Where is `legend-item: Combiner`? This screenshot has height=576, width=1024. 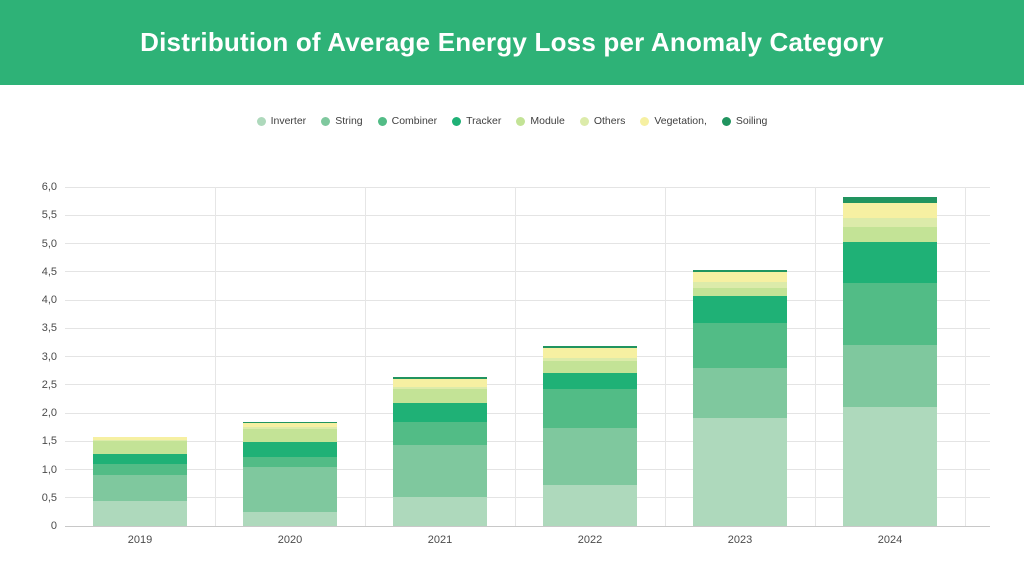
legend-item: Combiner is located at coordinates (407, 121).